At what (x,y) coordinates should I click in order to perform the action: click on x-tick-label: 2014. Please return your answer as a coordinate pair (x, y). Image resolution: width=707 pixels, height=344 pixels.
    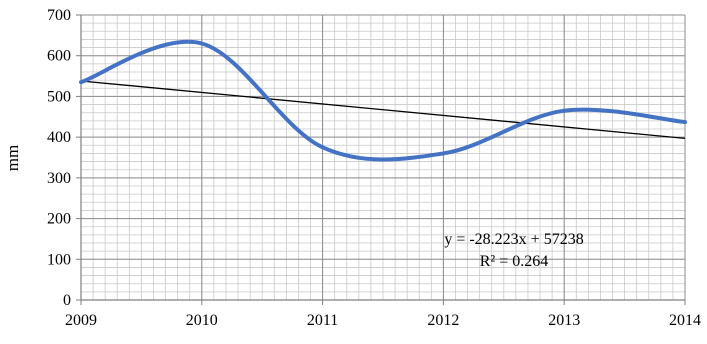
    Looking at the image, I should click on (685, 320).